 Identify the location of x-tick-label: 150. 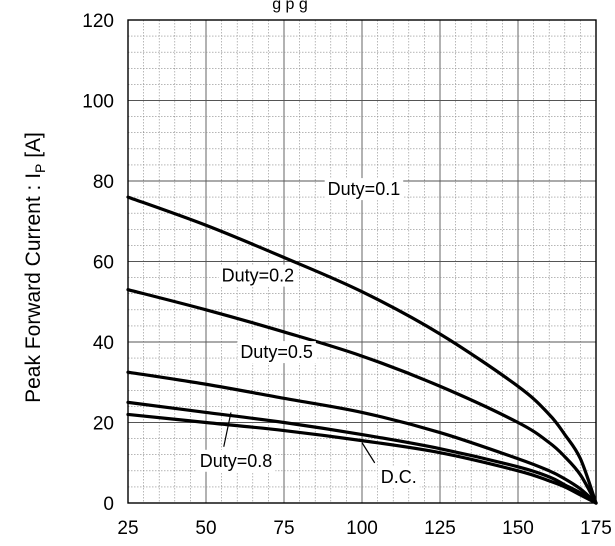
(518, 528).